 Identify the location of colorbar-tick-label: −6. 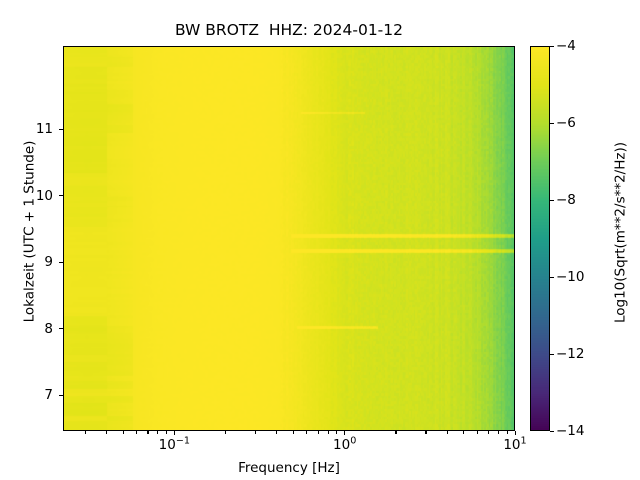
(566, 123).